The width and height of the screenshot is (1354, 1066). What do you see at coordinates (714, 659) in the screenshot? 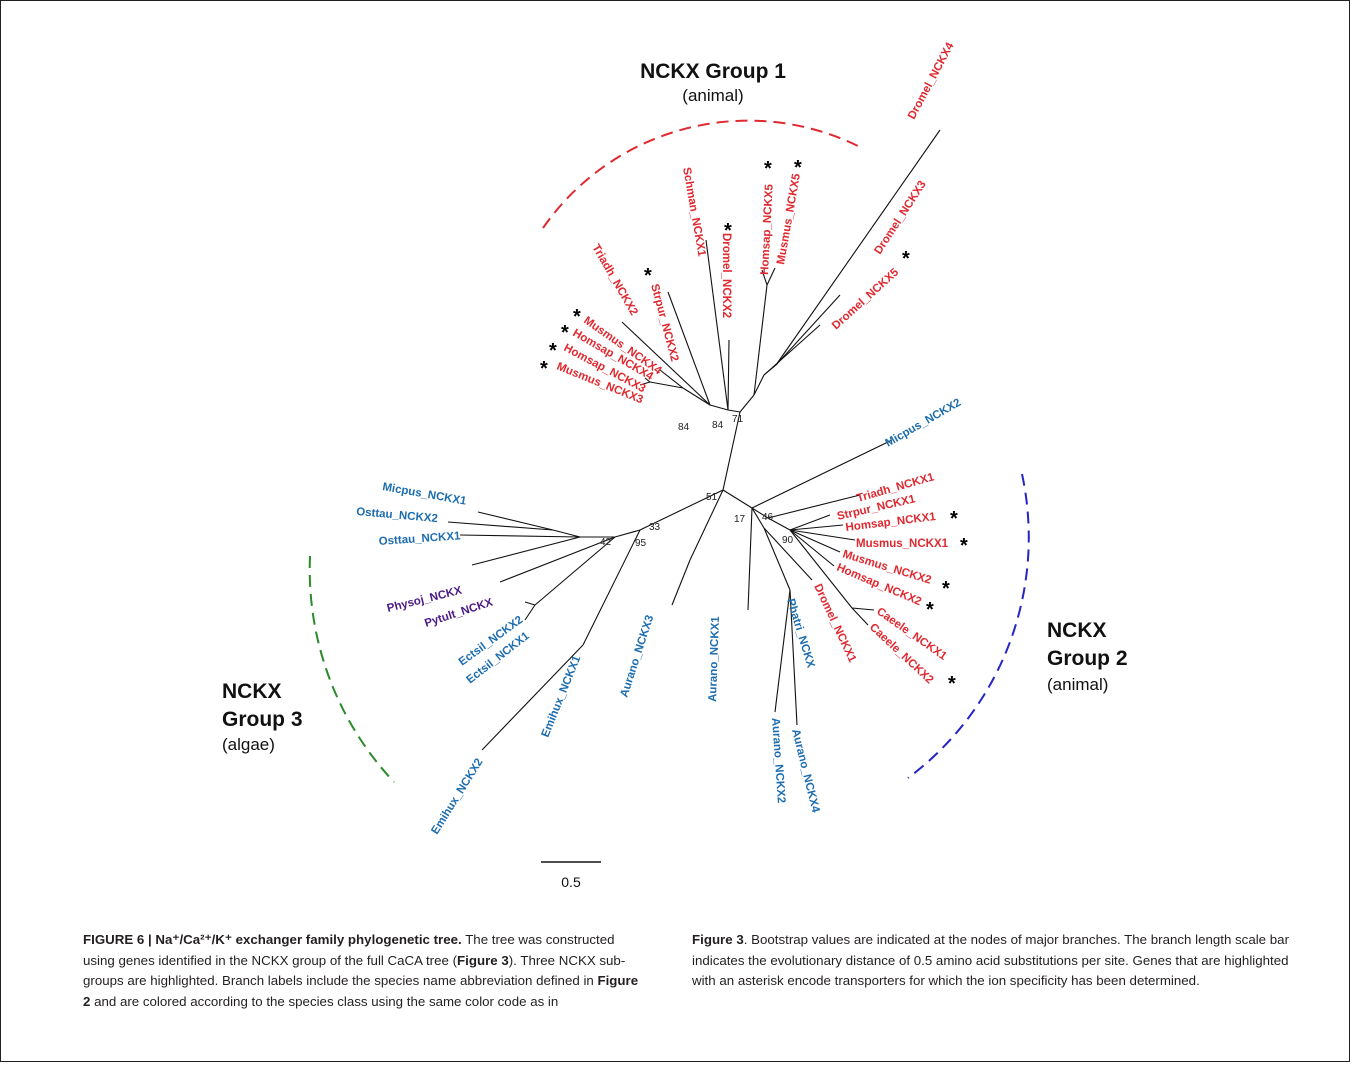
I see `leaf-label: Aurano_NCKX1` at bounding box center [714, 659].